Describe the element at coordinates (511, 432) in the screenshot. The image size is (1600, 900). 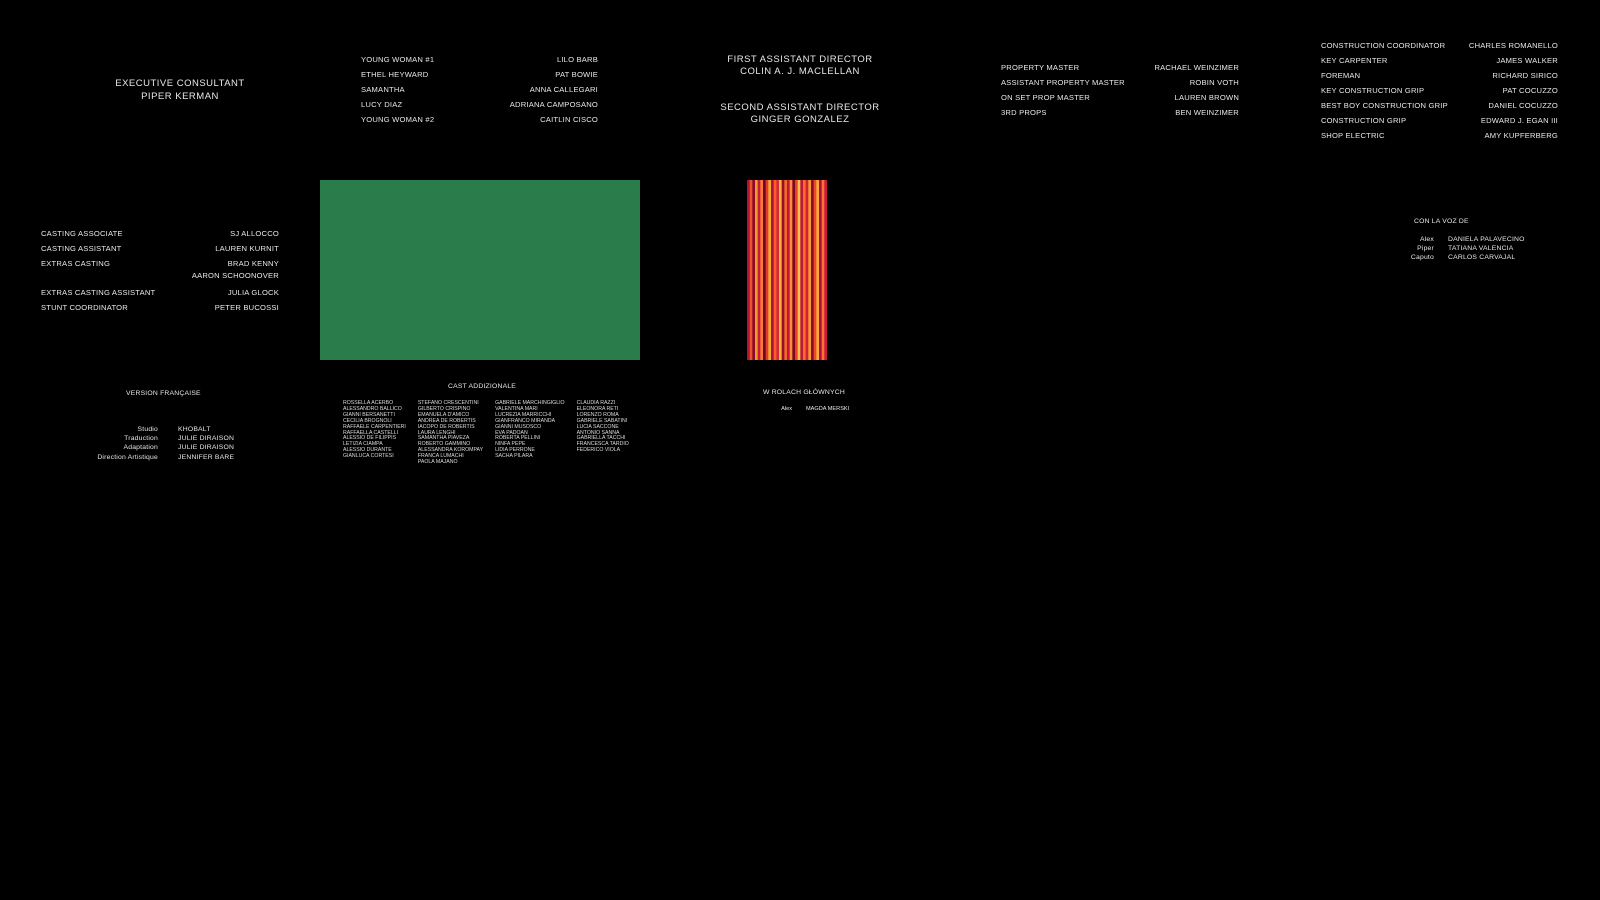
I see `cast-name: EVA PADOAN` at that location.